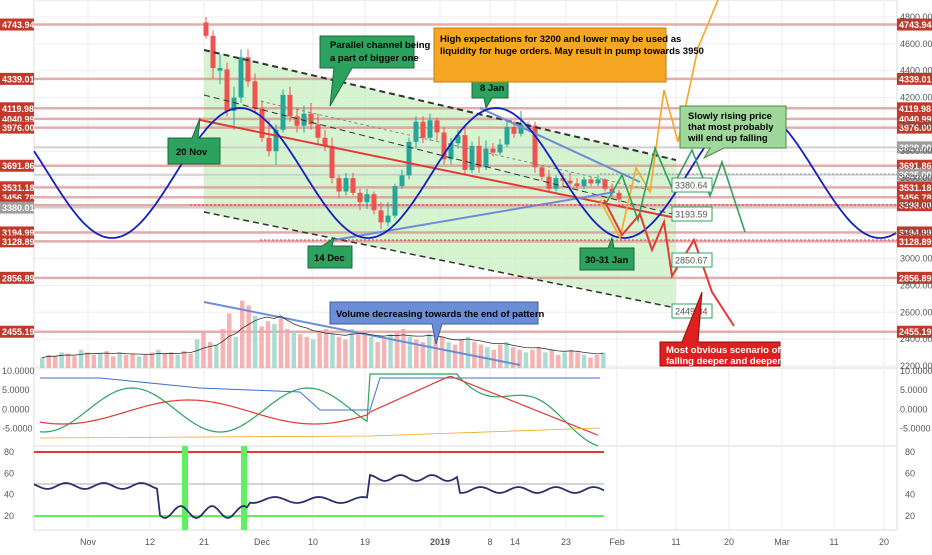 Image resolution: width=932 pixels, height=555 pixels. What do you see at coordinates (910, 452) in the screenshot?
I see `rsi-tick-right: 80` at bounding box center [910, 452].